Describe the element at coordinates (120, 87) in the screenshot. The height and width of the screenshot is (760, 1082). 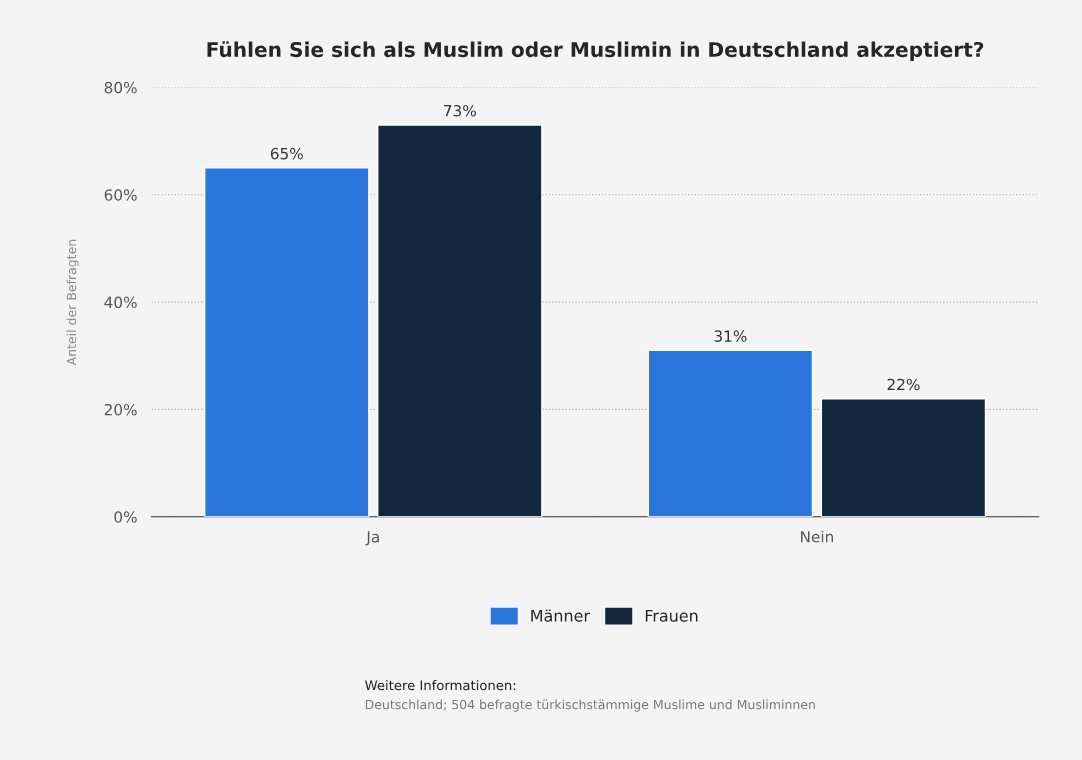
I see `y-tick-label: 80%` at that location.